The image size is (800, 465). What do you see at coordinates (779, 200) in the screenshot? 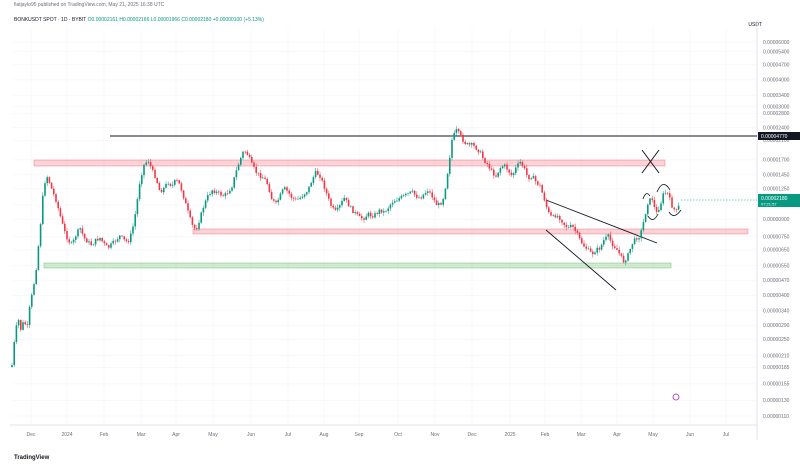
I see `price-label-current-bg` at bounding box center [779, 200].